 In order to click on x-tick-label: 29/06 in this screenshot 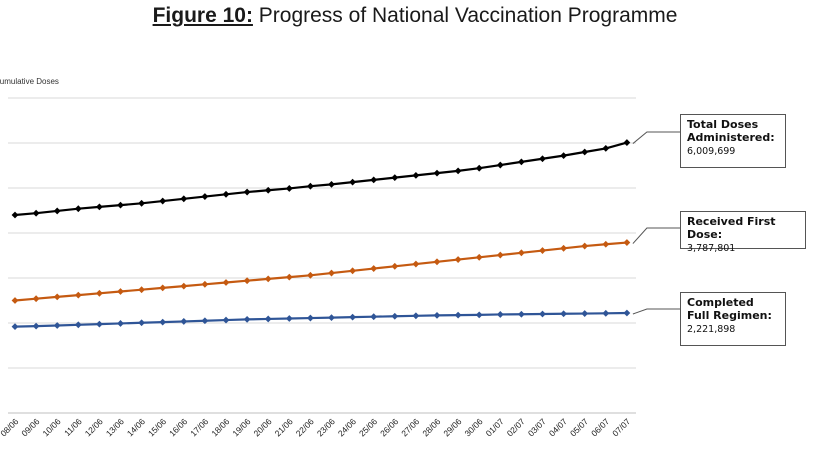, I will do `click(452, 427)`.